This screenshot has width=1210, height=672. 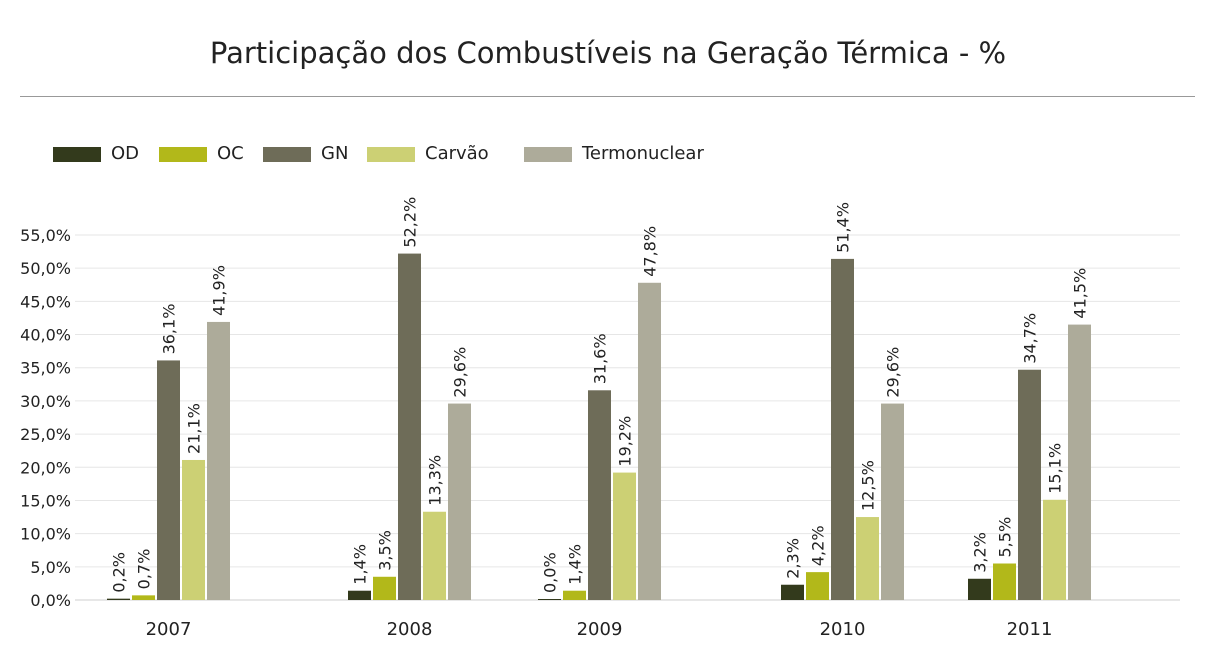 What do you see at coordinates (335, 153) in the screenshot?
I see `legend-label-gn: GN` at bounding box center [335, 153].